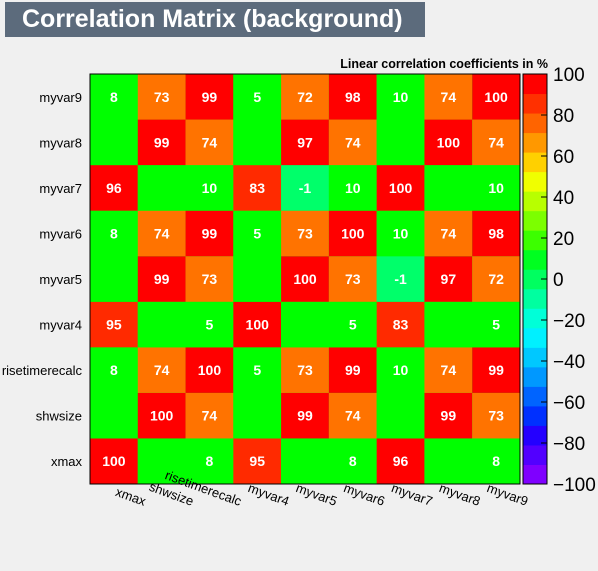 Image resolution: width=598 pixels, height=571 pixels. I want to click on colorbar-tick-label: −100, so click(574, 485).